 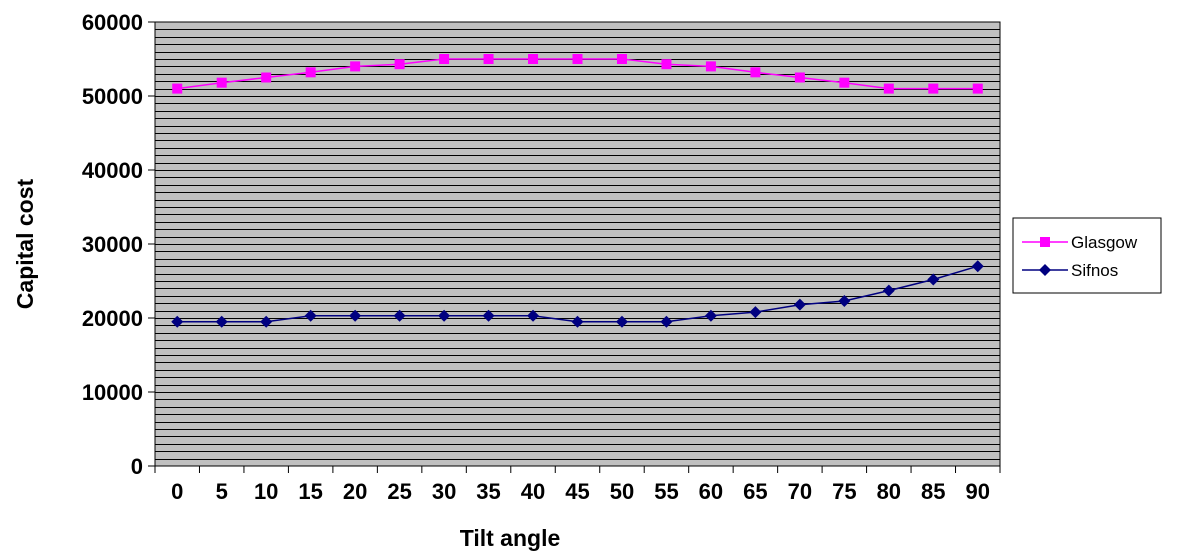 I want to click on legend-marker-sifnos, so click(x=1045, y=270).